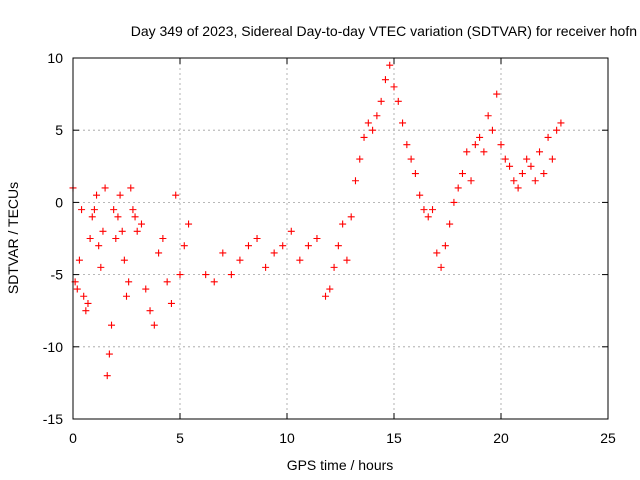 The image size is (640, 480). What do you see at coordinates (73, 438) in the screenshot?
I see `x-tick-label: 0` at bounding box center [73, 438].